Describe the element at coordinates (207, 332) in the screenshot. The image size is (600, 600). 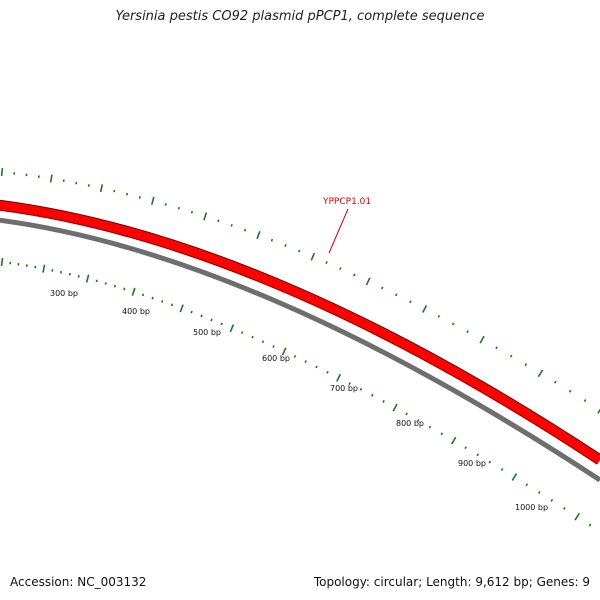
I see `ruler-label: 500 bp` at that location.